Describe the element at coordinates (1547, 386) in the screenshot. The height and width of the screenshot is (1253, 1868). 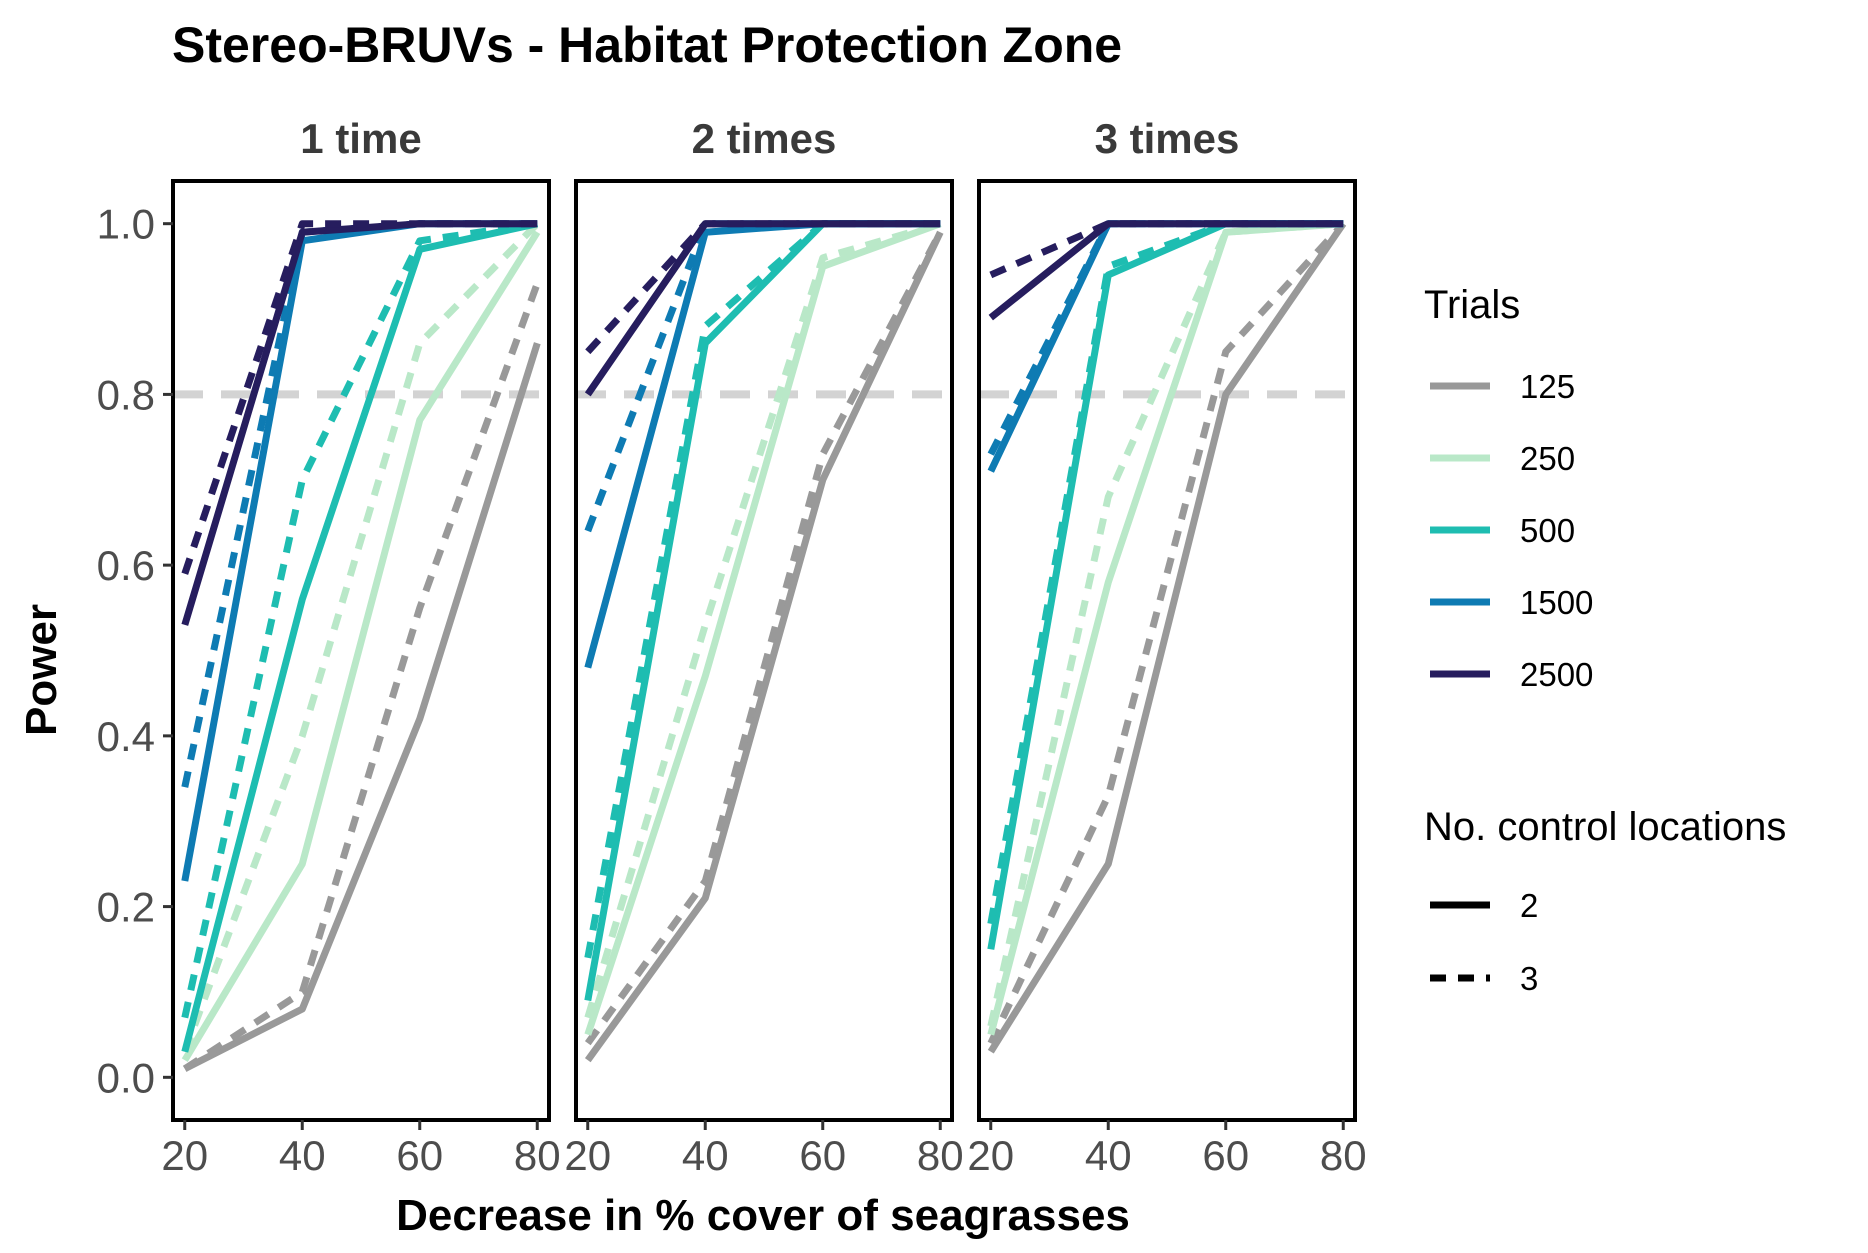
I see `legend-label-125: 125` at that location.